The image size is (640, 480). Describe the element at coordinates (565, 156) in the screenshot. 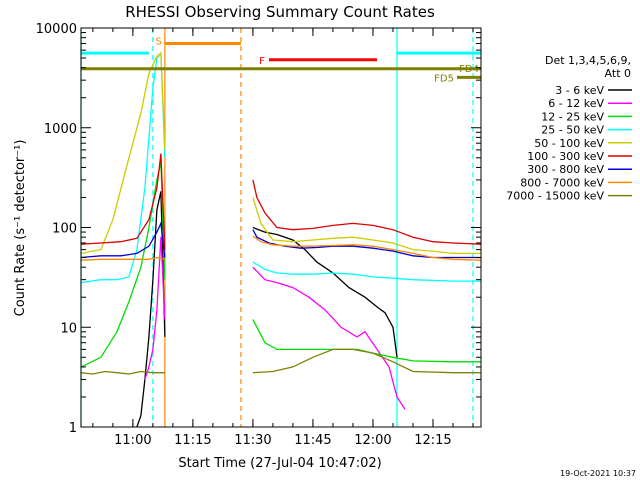

I see `legend-label-5: 100 - 300 keV` at that location.